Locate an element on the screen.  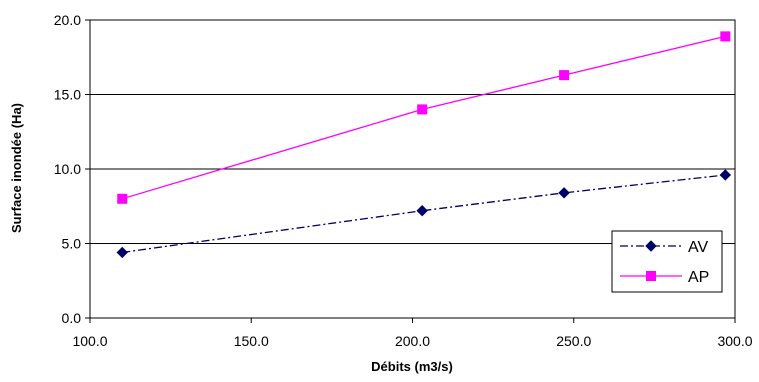
legend-box is located at coordinates (667, 261).